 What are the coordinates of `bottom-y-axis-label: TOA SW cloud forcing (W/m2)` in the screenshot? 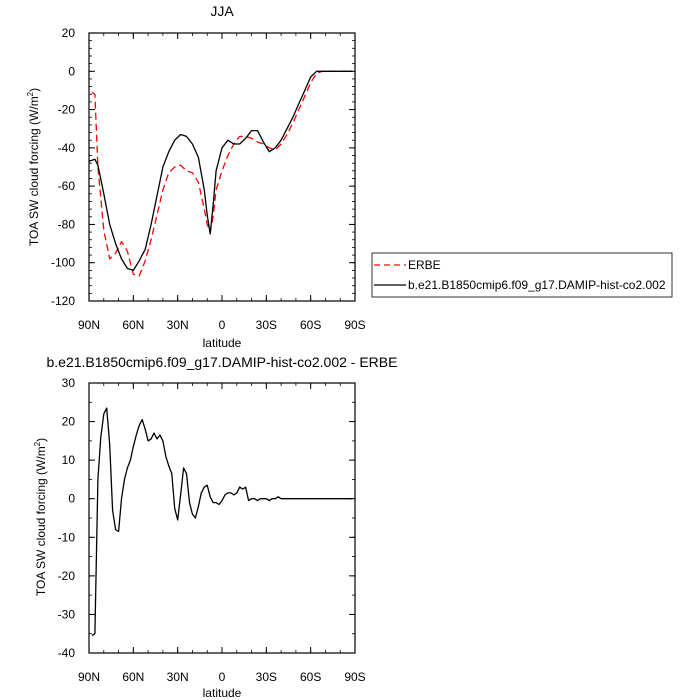 It's located at (40, 517).